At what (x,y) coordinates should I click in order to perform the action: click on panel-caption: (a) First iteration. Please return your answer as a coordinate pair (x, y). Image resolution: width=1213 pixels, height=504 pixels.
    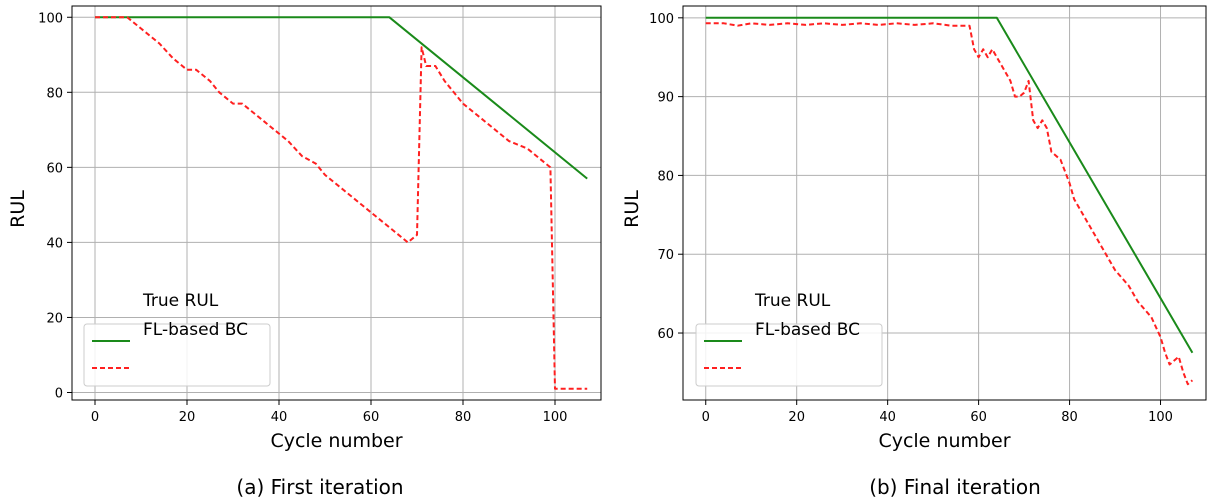
    Looking at the image, I should click on (319, 487).